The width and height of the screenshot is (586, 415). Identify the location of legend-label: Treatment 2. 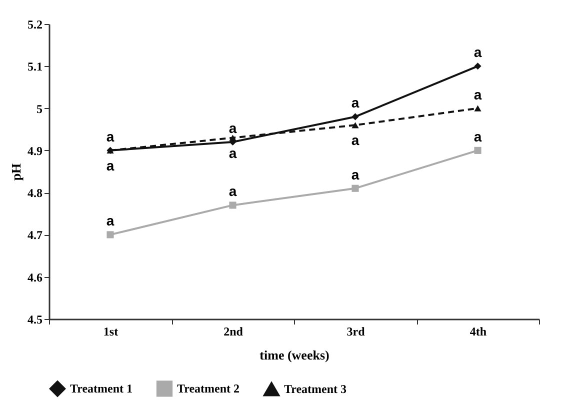
(208, 389).